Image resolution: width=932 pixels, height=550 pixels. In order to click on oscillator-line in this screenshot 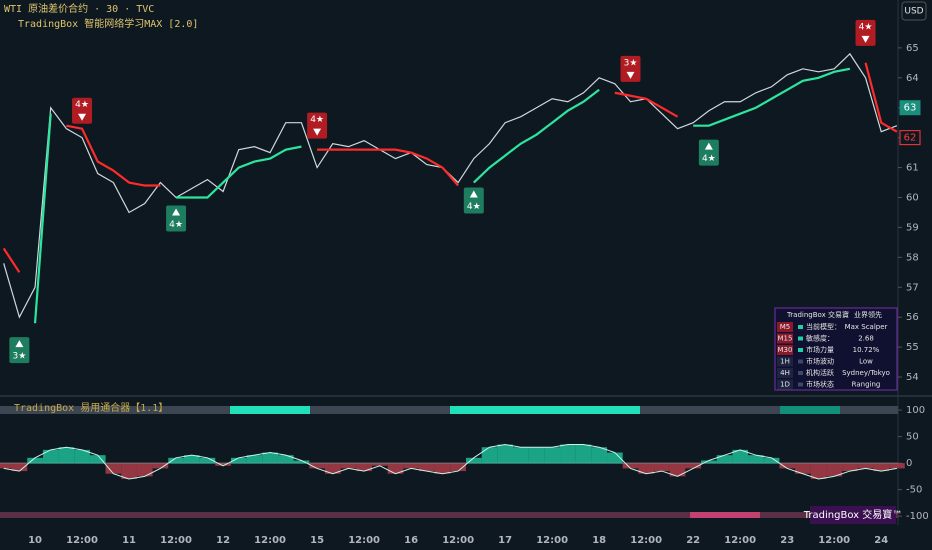, I will do `click(450, 462)`.